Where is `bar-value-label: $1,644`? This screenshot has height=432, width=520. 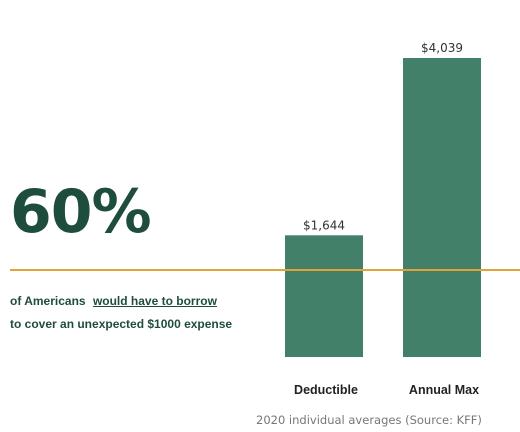
bar-value-label: $1,644 is located at coordinates (324, 225).